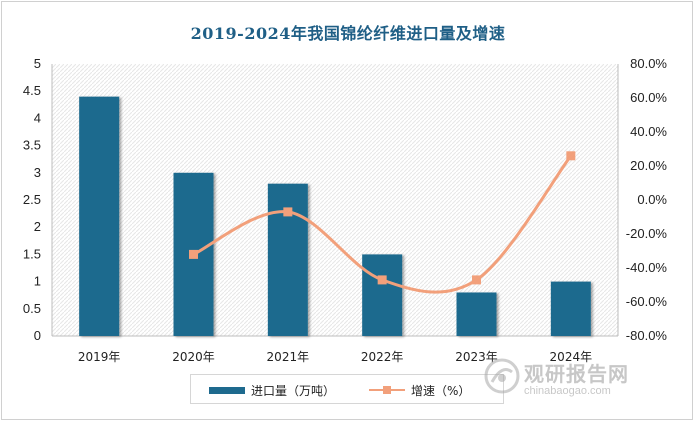 The width and height of the screenshot is (696, 423). Describe the element at coordinates (571, 357) in the screenshot. I see `x-tick-label: 2024年` at that location.